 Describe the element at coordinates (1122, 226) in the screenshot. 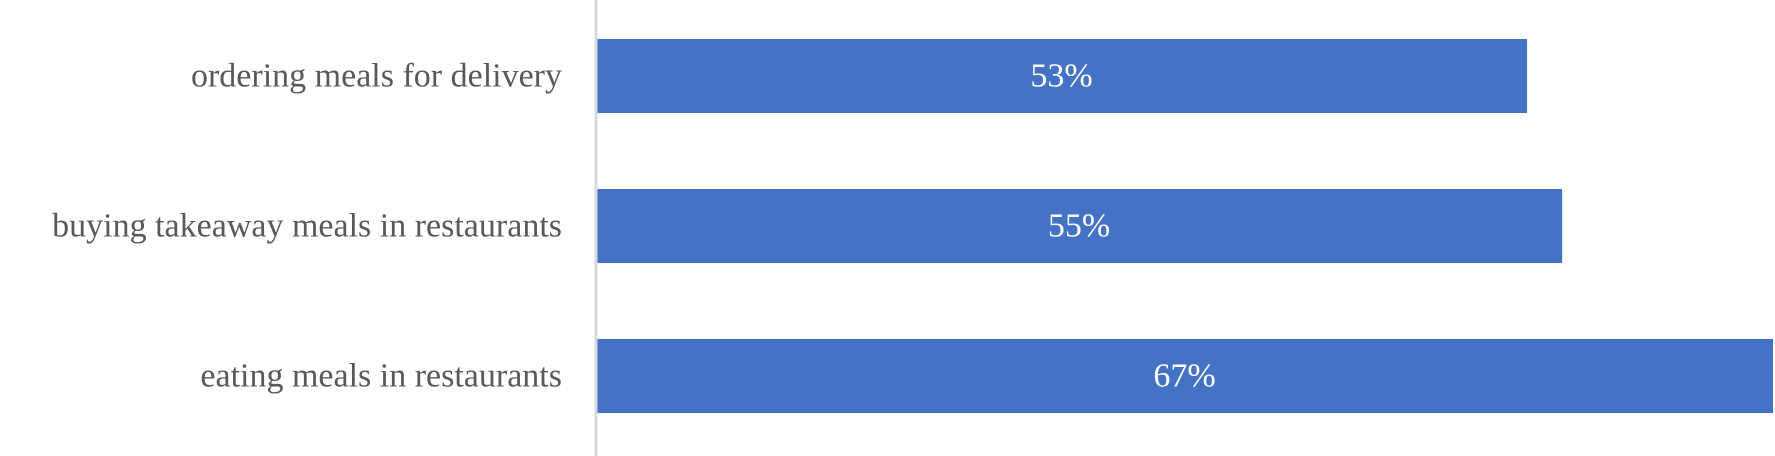

I see `data-labels-group: 53% 55% 67%` at that location.